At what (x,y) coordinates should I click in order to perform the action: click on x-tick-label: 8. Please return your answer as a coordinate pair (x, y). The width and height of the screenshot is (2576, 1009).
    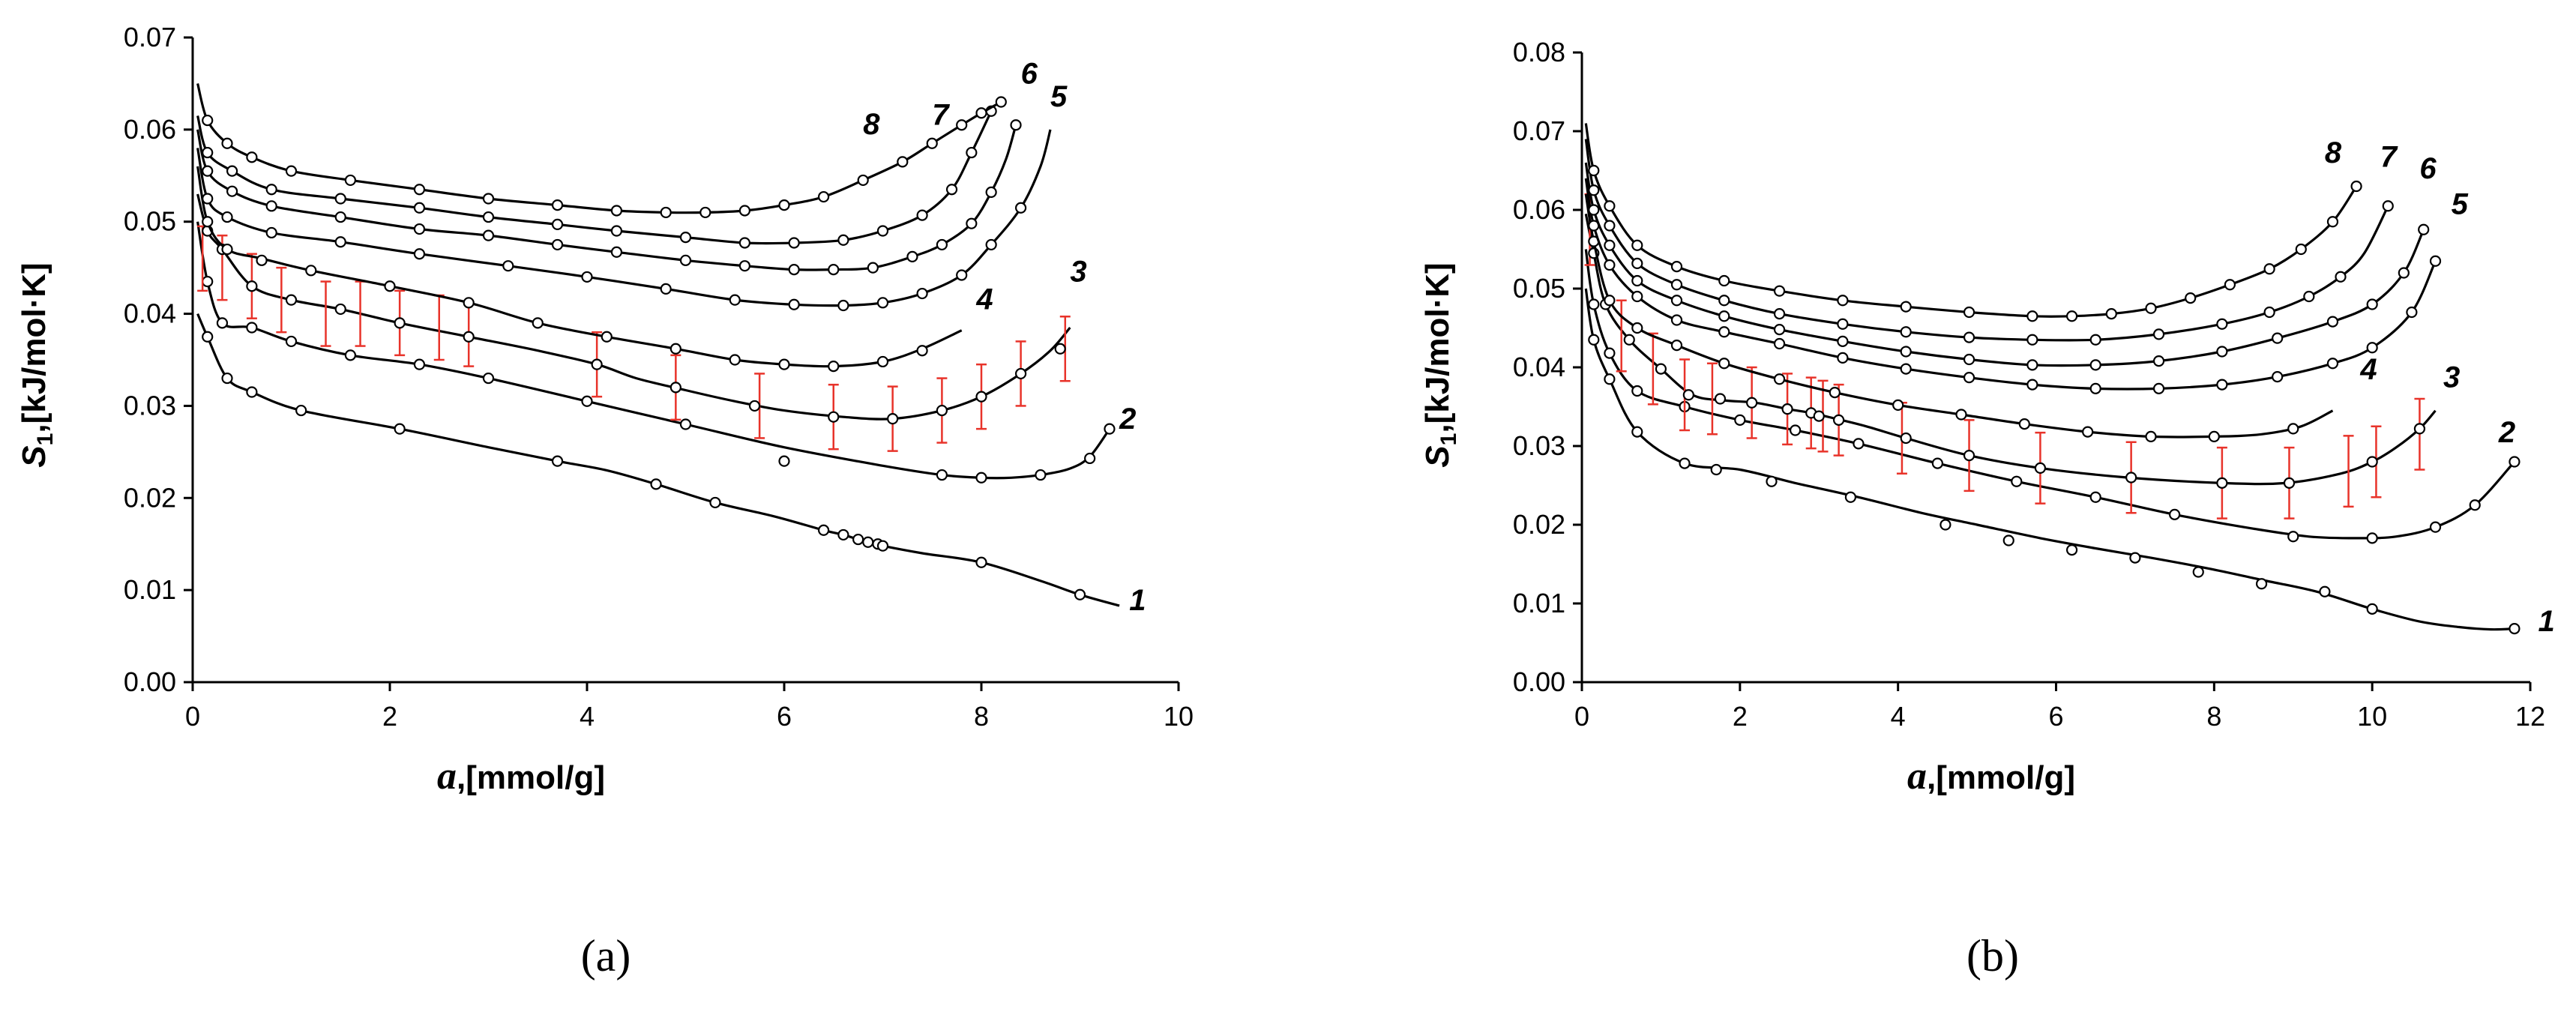
    Looking at the image, I should click on (2214, 716).